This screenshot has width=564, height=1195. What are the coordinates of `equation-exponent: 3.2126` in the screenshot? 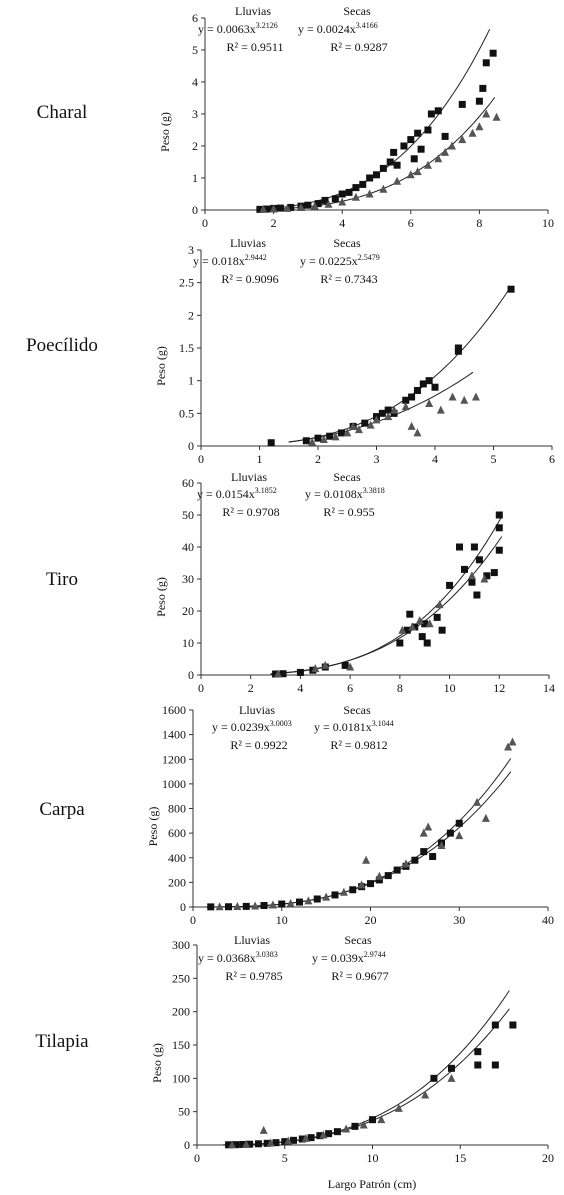 It's located at (267, 25).